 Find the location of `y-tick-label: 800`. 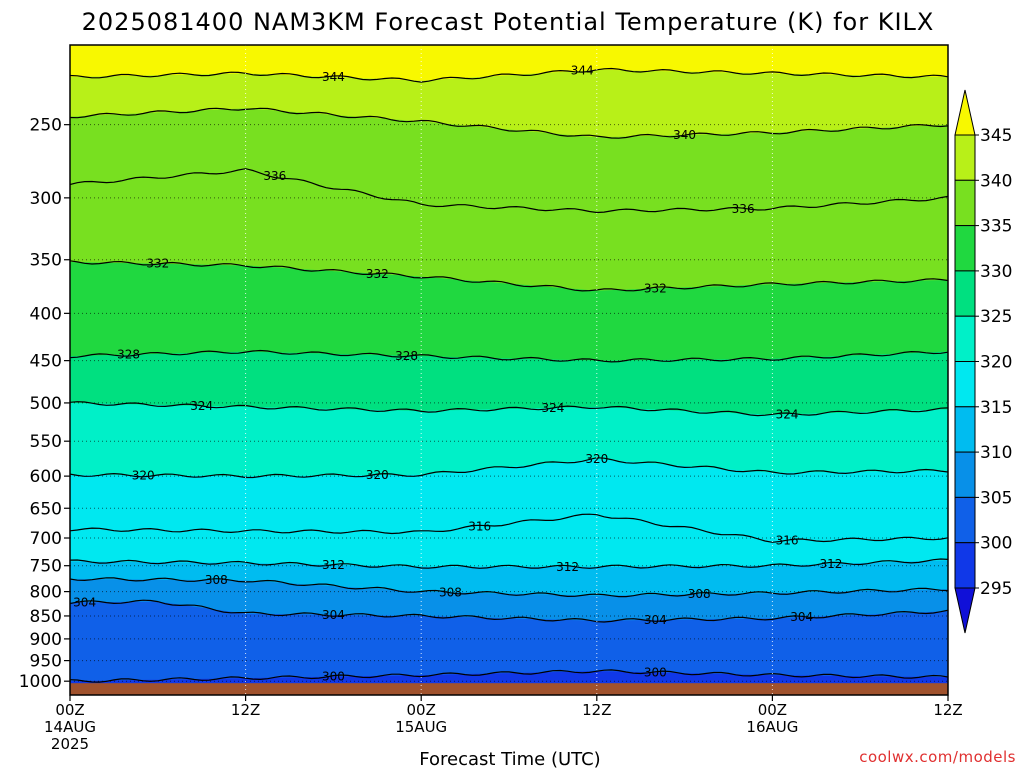

y-tick-label: 800 is located at coordinates (46, 593).